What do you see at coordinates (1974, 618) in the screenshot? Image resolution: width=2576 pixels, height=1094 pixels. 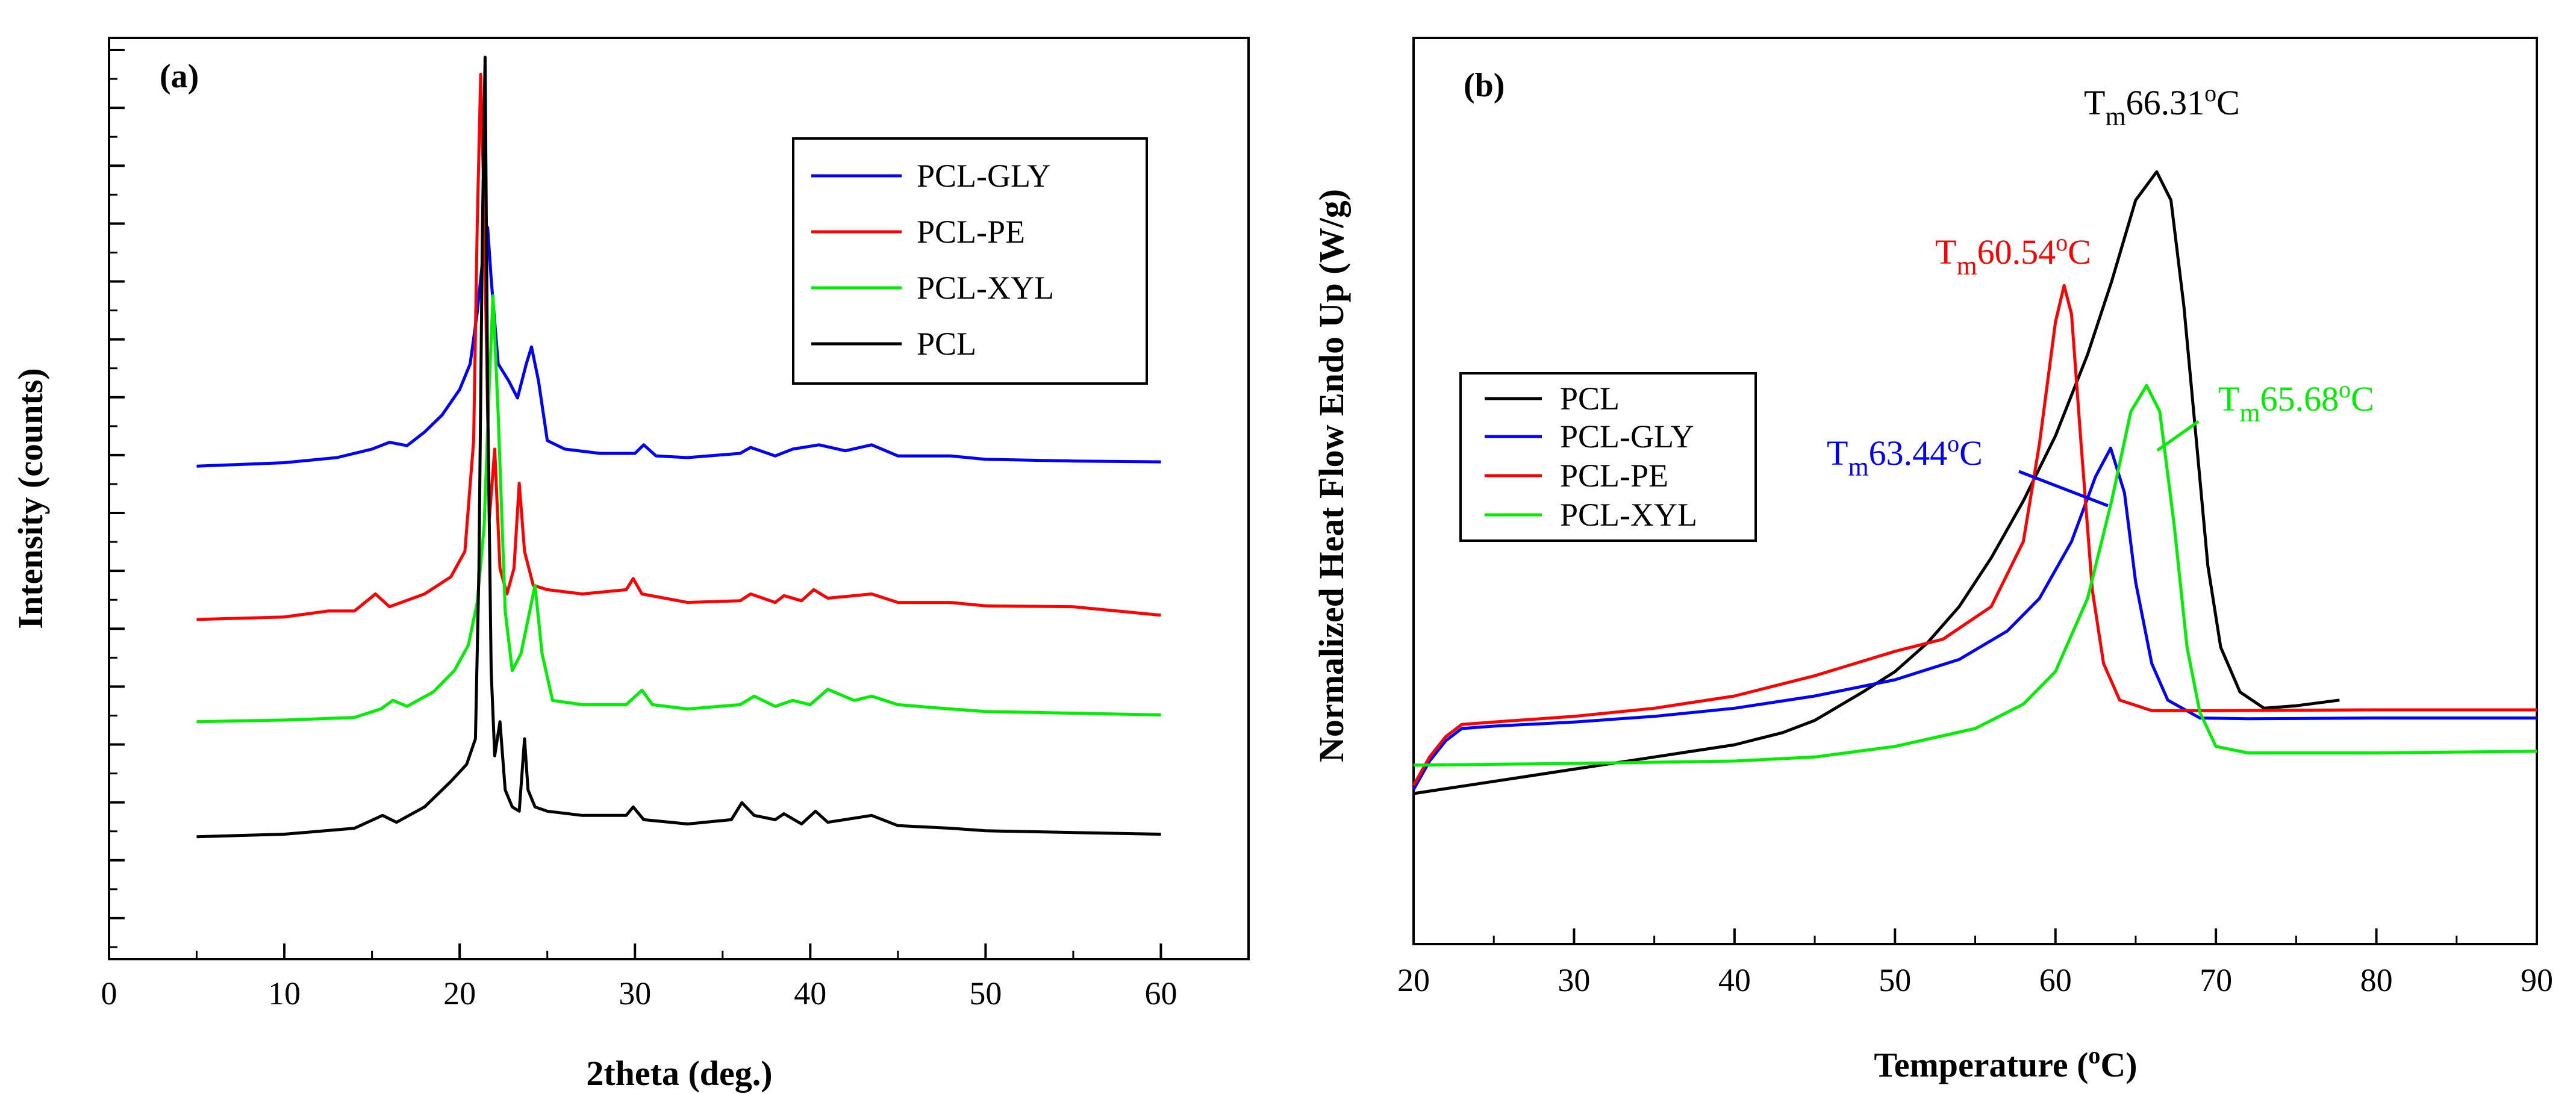 I see `dsc-series-pcl-gly` at bounding box center [1974, 618].